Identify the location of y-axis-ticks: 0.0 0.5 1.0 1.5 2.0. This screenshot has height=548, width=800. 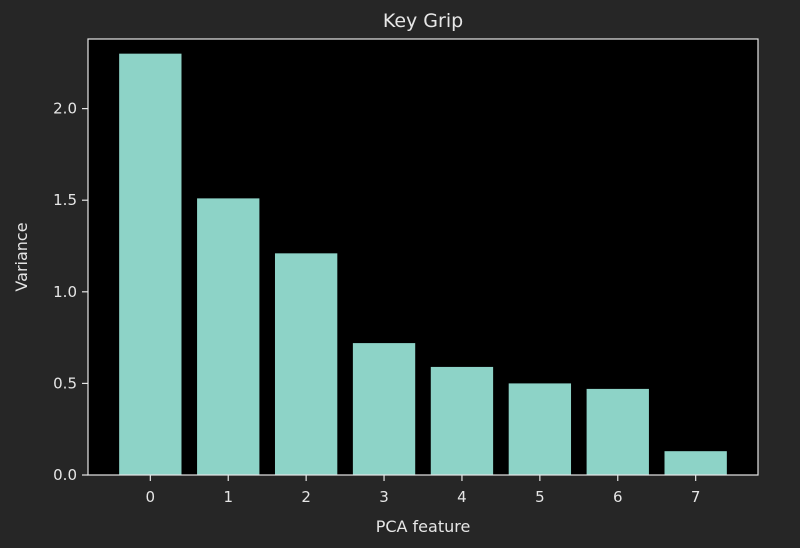
(70, 292).